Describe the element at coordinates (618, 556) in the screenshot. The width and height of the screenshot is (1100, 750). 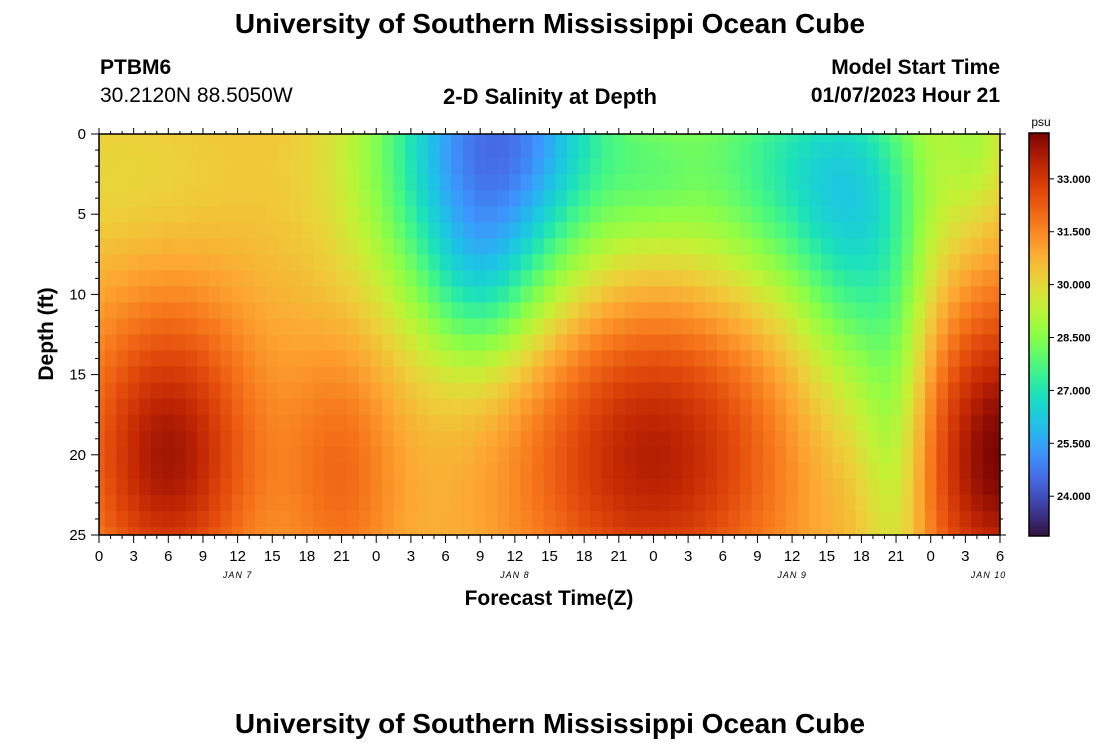
I see `x-tick-label: 21` at that location.